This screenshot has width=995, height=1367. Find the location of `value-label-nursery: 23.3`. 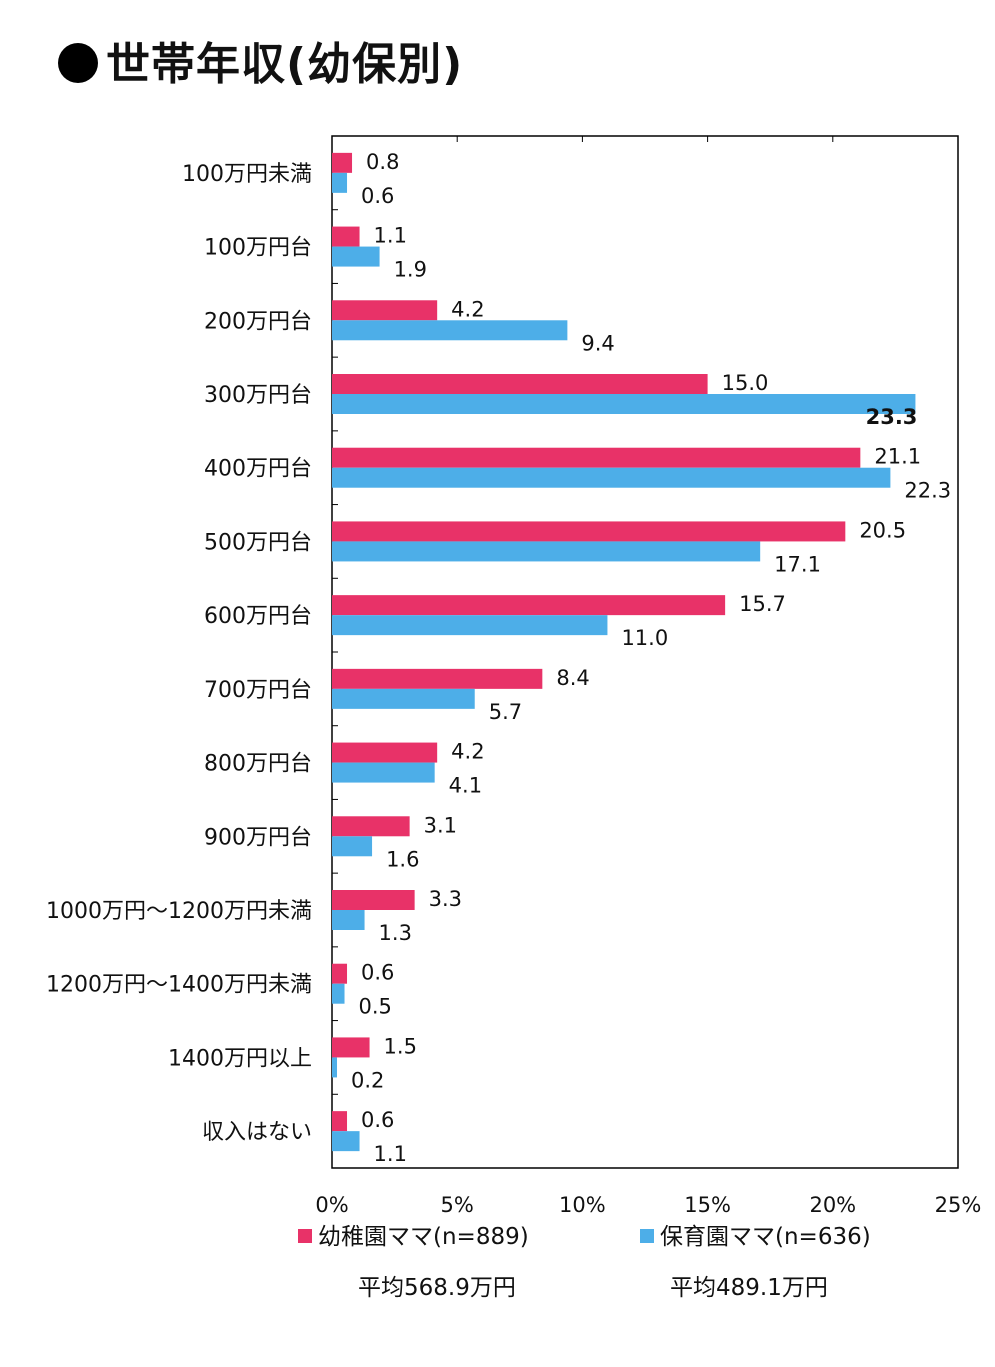

value-label-nursery: 23.3 is located at coordinates (892, 417).